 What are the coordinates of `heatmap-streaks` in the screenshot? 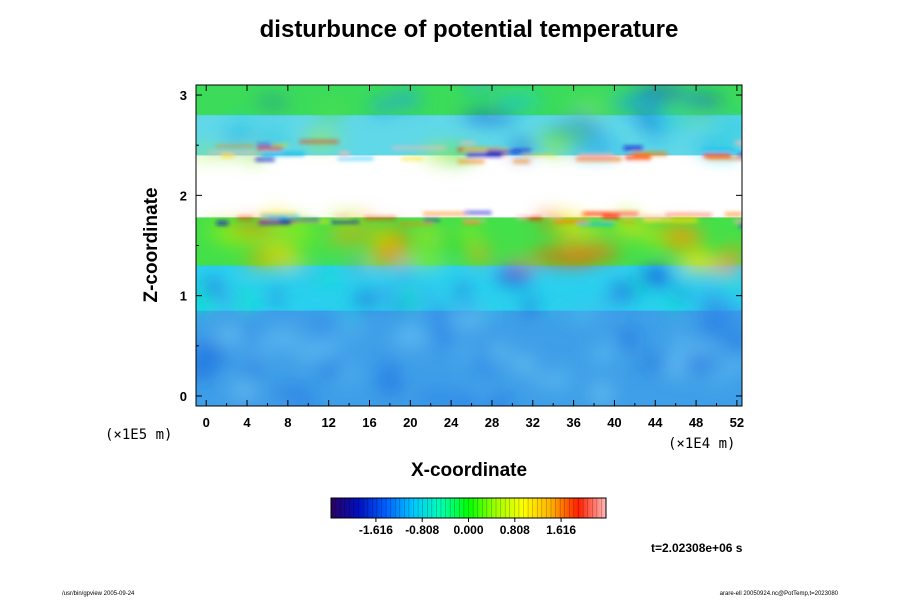 It's located at (475, 183).